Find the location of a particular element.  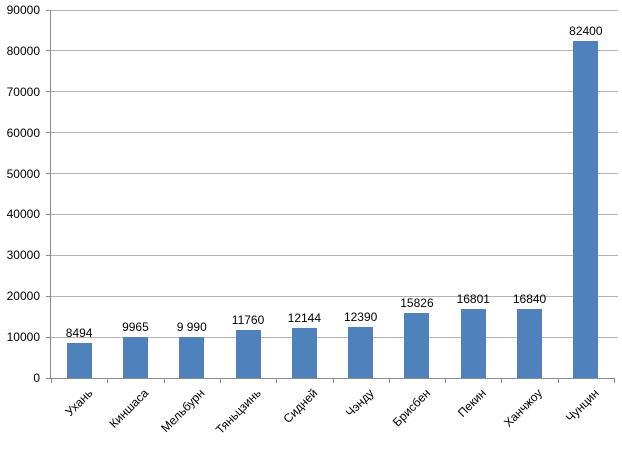

x-axis-tick-label: Чэнду is located at coordinates (359, 403).